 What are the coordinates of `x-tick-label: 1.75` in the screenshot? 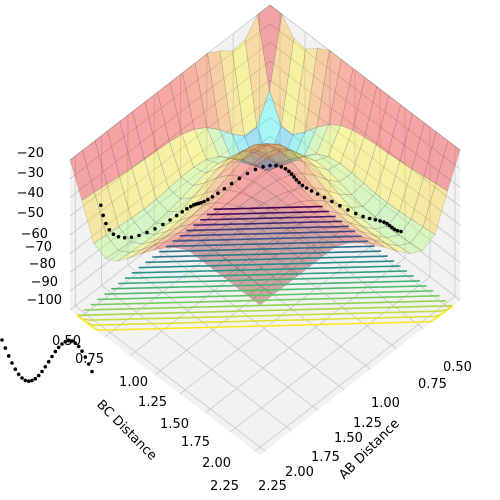 It's located at (325, 457).